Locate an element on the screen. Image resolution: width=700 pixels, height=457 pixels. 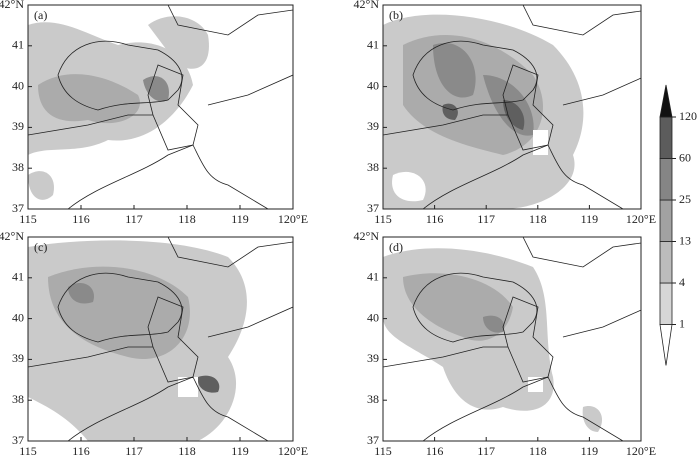
colorbar: 1 4 13 25 60 120 is located at coordinates (678, 225).